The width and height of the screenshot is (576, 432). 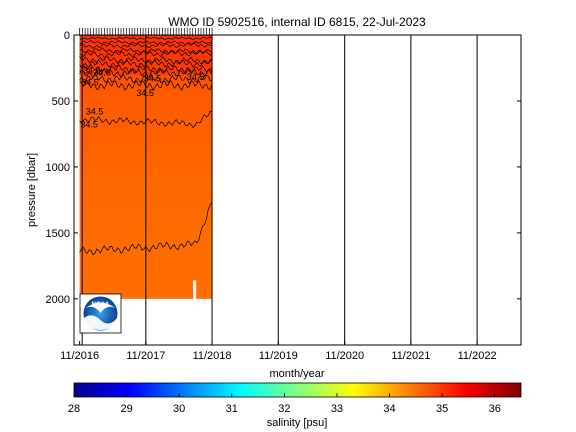 I want to click on logo-wave-icon, so click(x=100, y=322).